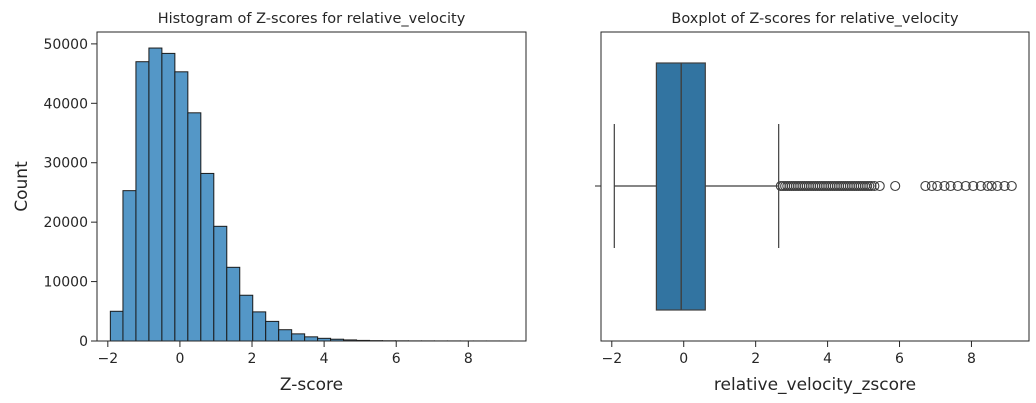 Image resolution: width=1036 pixels, height=403 pixels. I want to click on histogram-y-tick-label: 50000, so click(65, 45).